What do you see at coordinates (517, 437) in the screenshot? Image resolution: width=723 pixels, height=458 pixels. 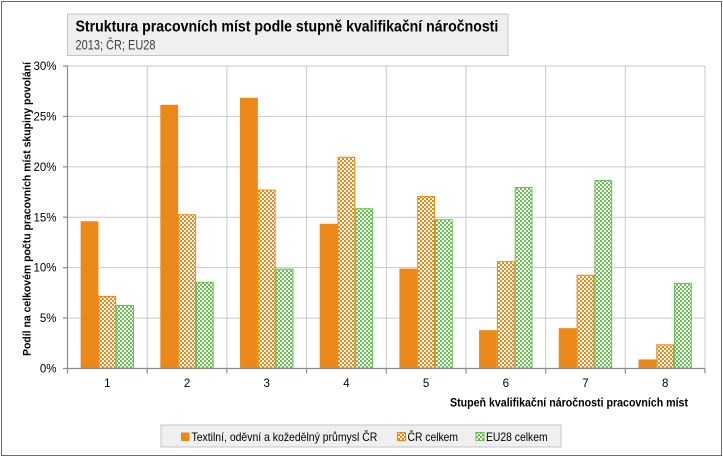 I see `svg-text: EU28 celkem` at bounding box center [517, 437].